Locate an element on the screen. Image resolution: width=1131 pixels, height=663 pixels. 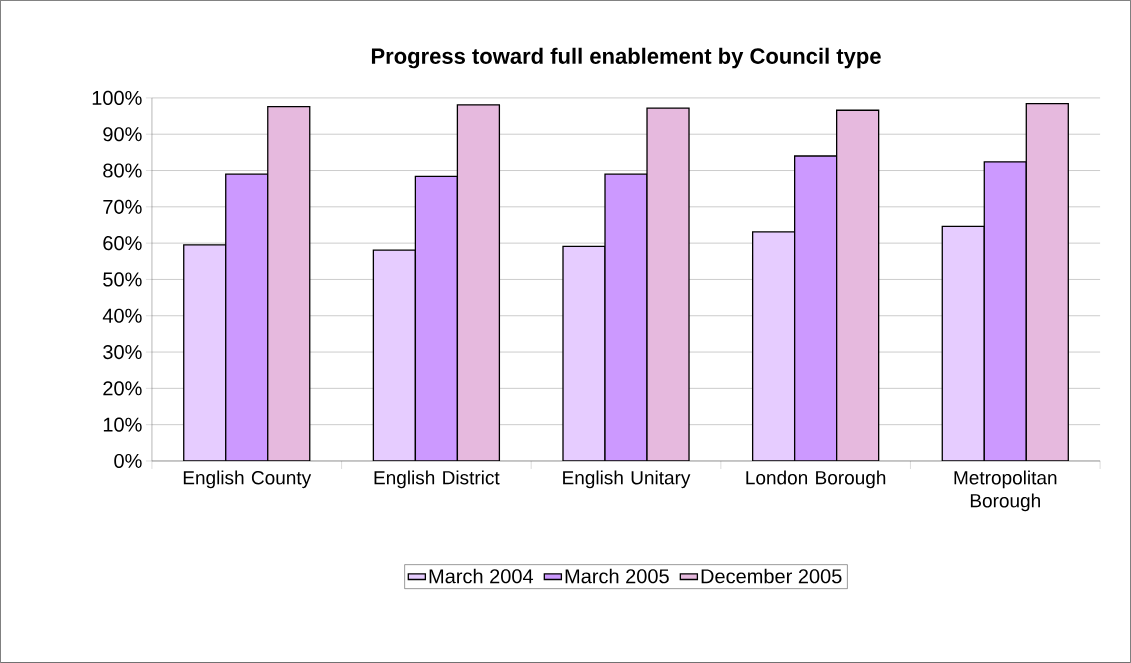
x-tick-label: London Borough is located at coordinates (816, 479).